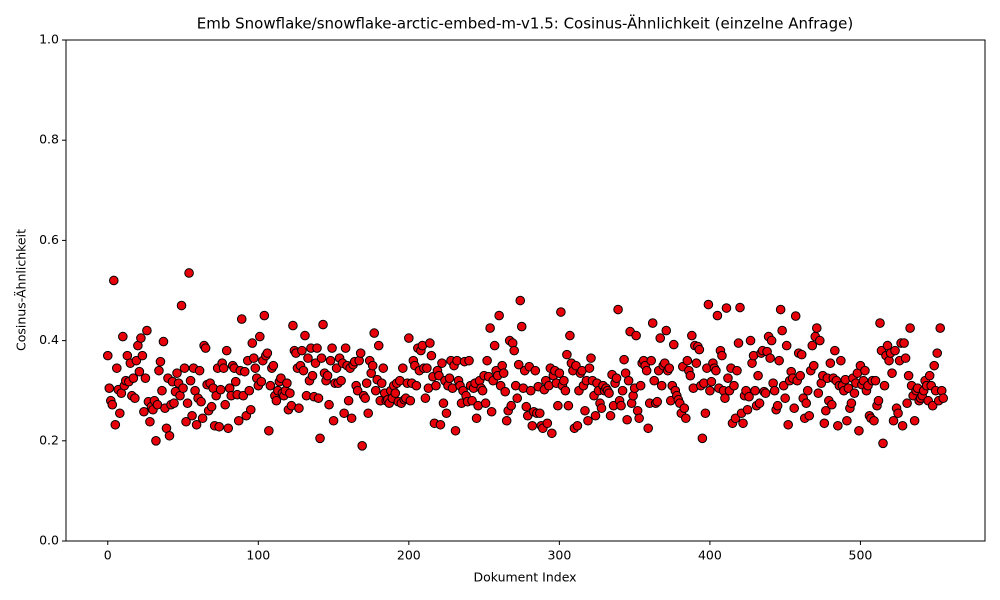 The image size is (1000, 600). I want to click on x-axis-label: Dokument Index, so click(524, 577).